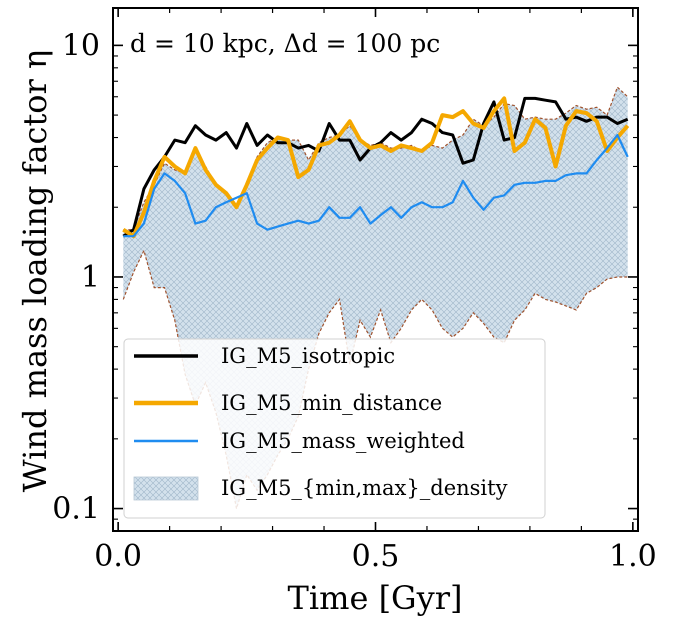  Describe the element at coordinates (364, 488) in the screenshot. I see `legend-label-density-band: IG_M5_{min,max}_density` at that location.